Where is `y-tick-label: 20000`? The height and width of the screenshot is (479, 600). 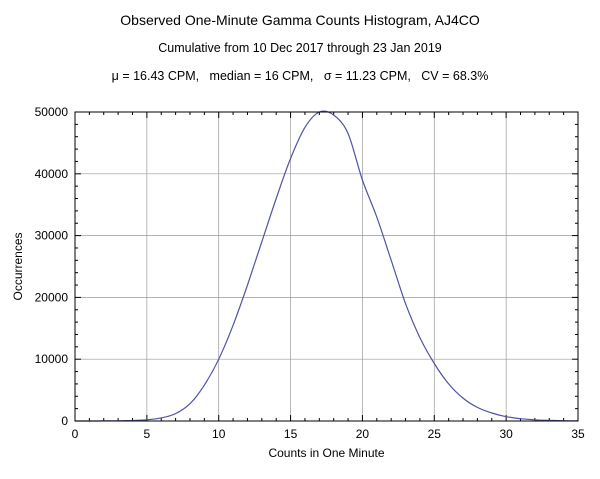 y-tick-label: 20000 is located at coordinates (52, 297).